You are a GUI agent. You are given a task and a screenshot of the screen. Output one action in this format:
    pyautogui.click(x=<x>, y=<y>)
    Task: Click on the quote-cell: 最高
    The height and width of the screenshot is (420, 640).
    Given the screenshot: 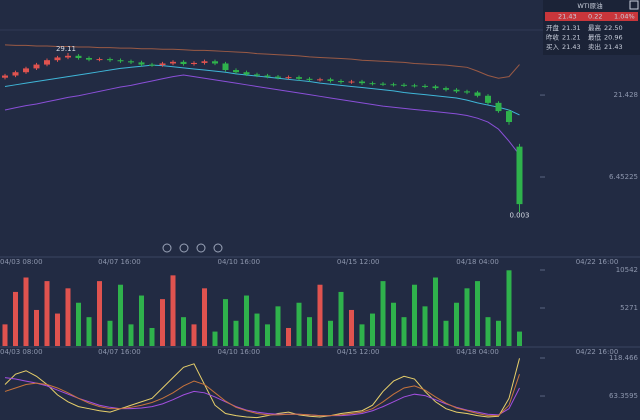 What is the action you would take?
    pyautogui.click(x=595, y=27)
    